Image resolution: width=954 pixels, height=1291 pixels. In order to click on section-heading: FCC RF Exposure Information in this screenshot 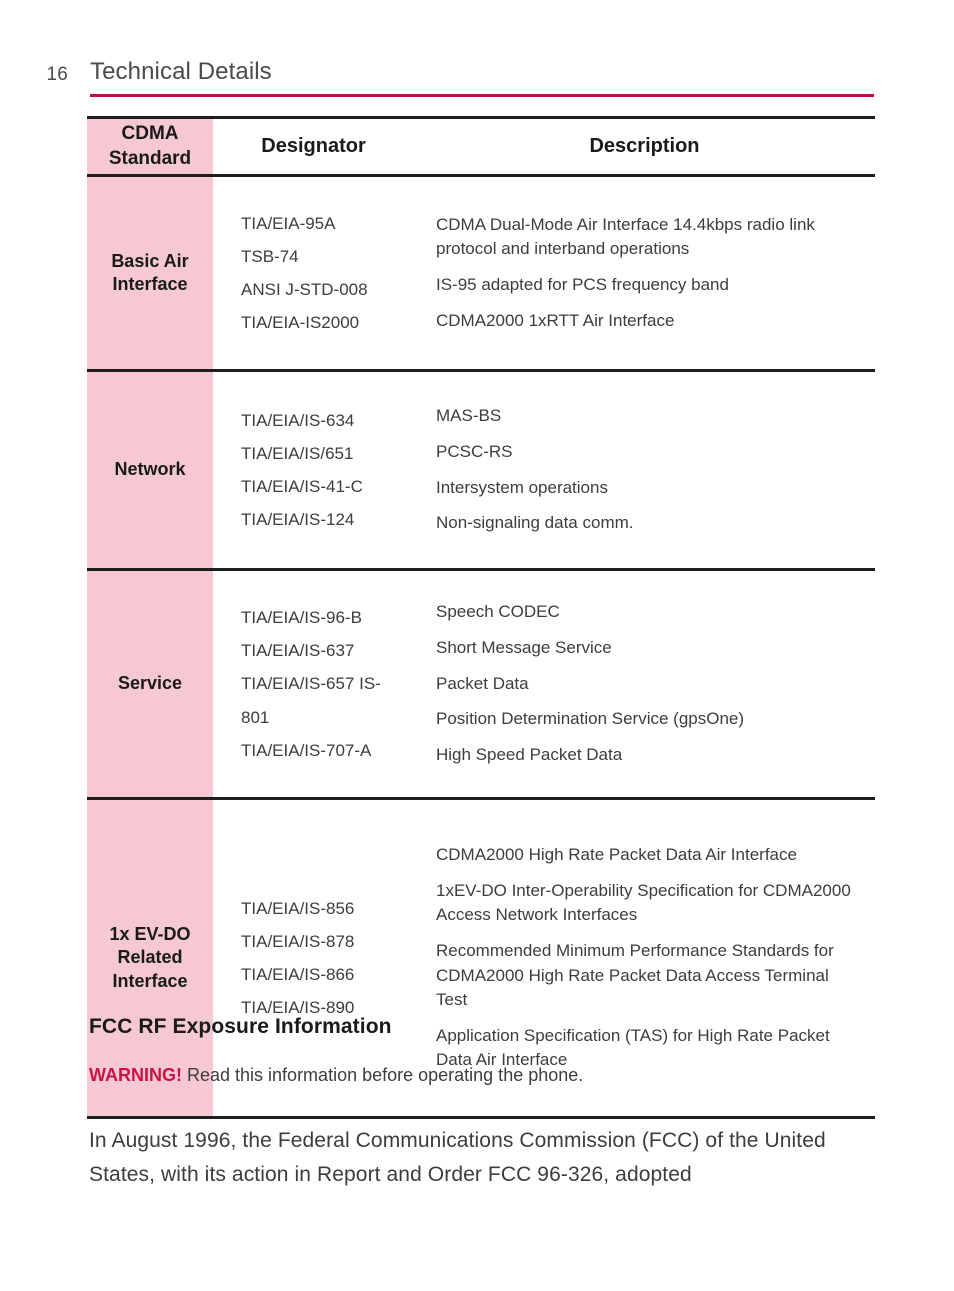, I will do `click(240, 1026)`.